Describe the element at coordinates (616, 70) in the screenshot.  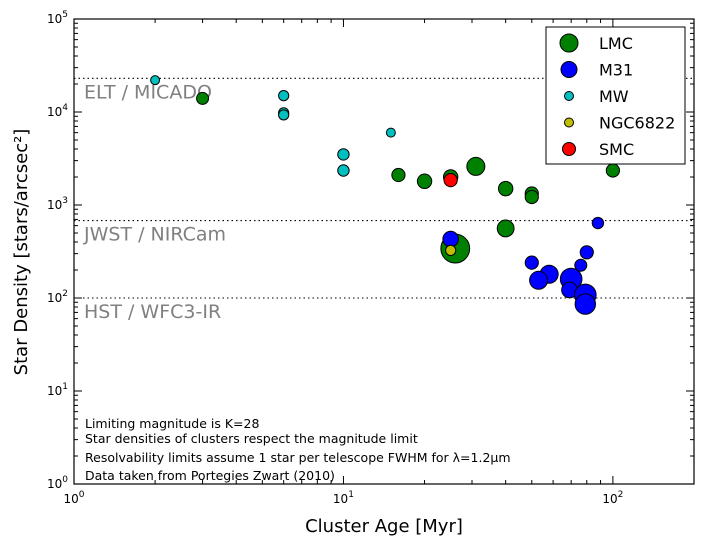
I see `legend-label-m31: M31` at that location.